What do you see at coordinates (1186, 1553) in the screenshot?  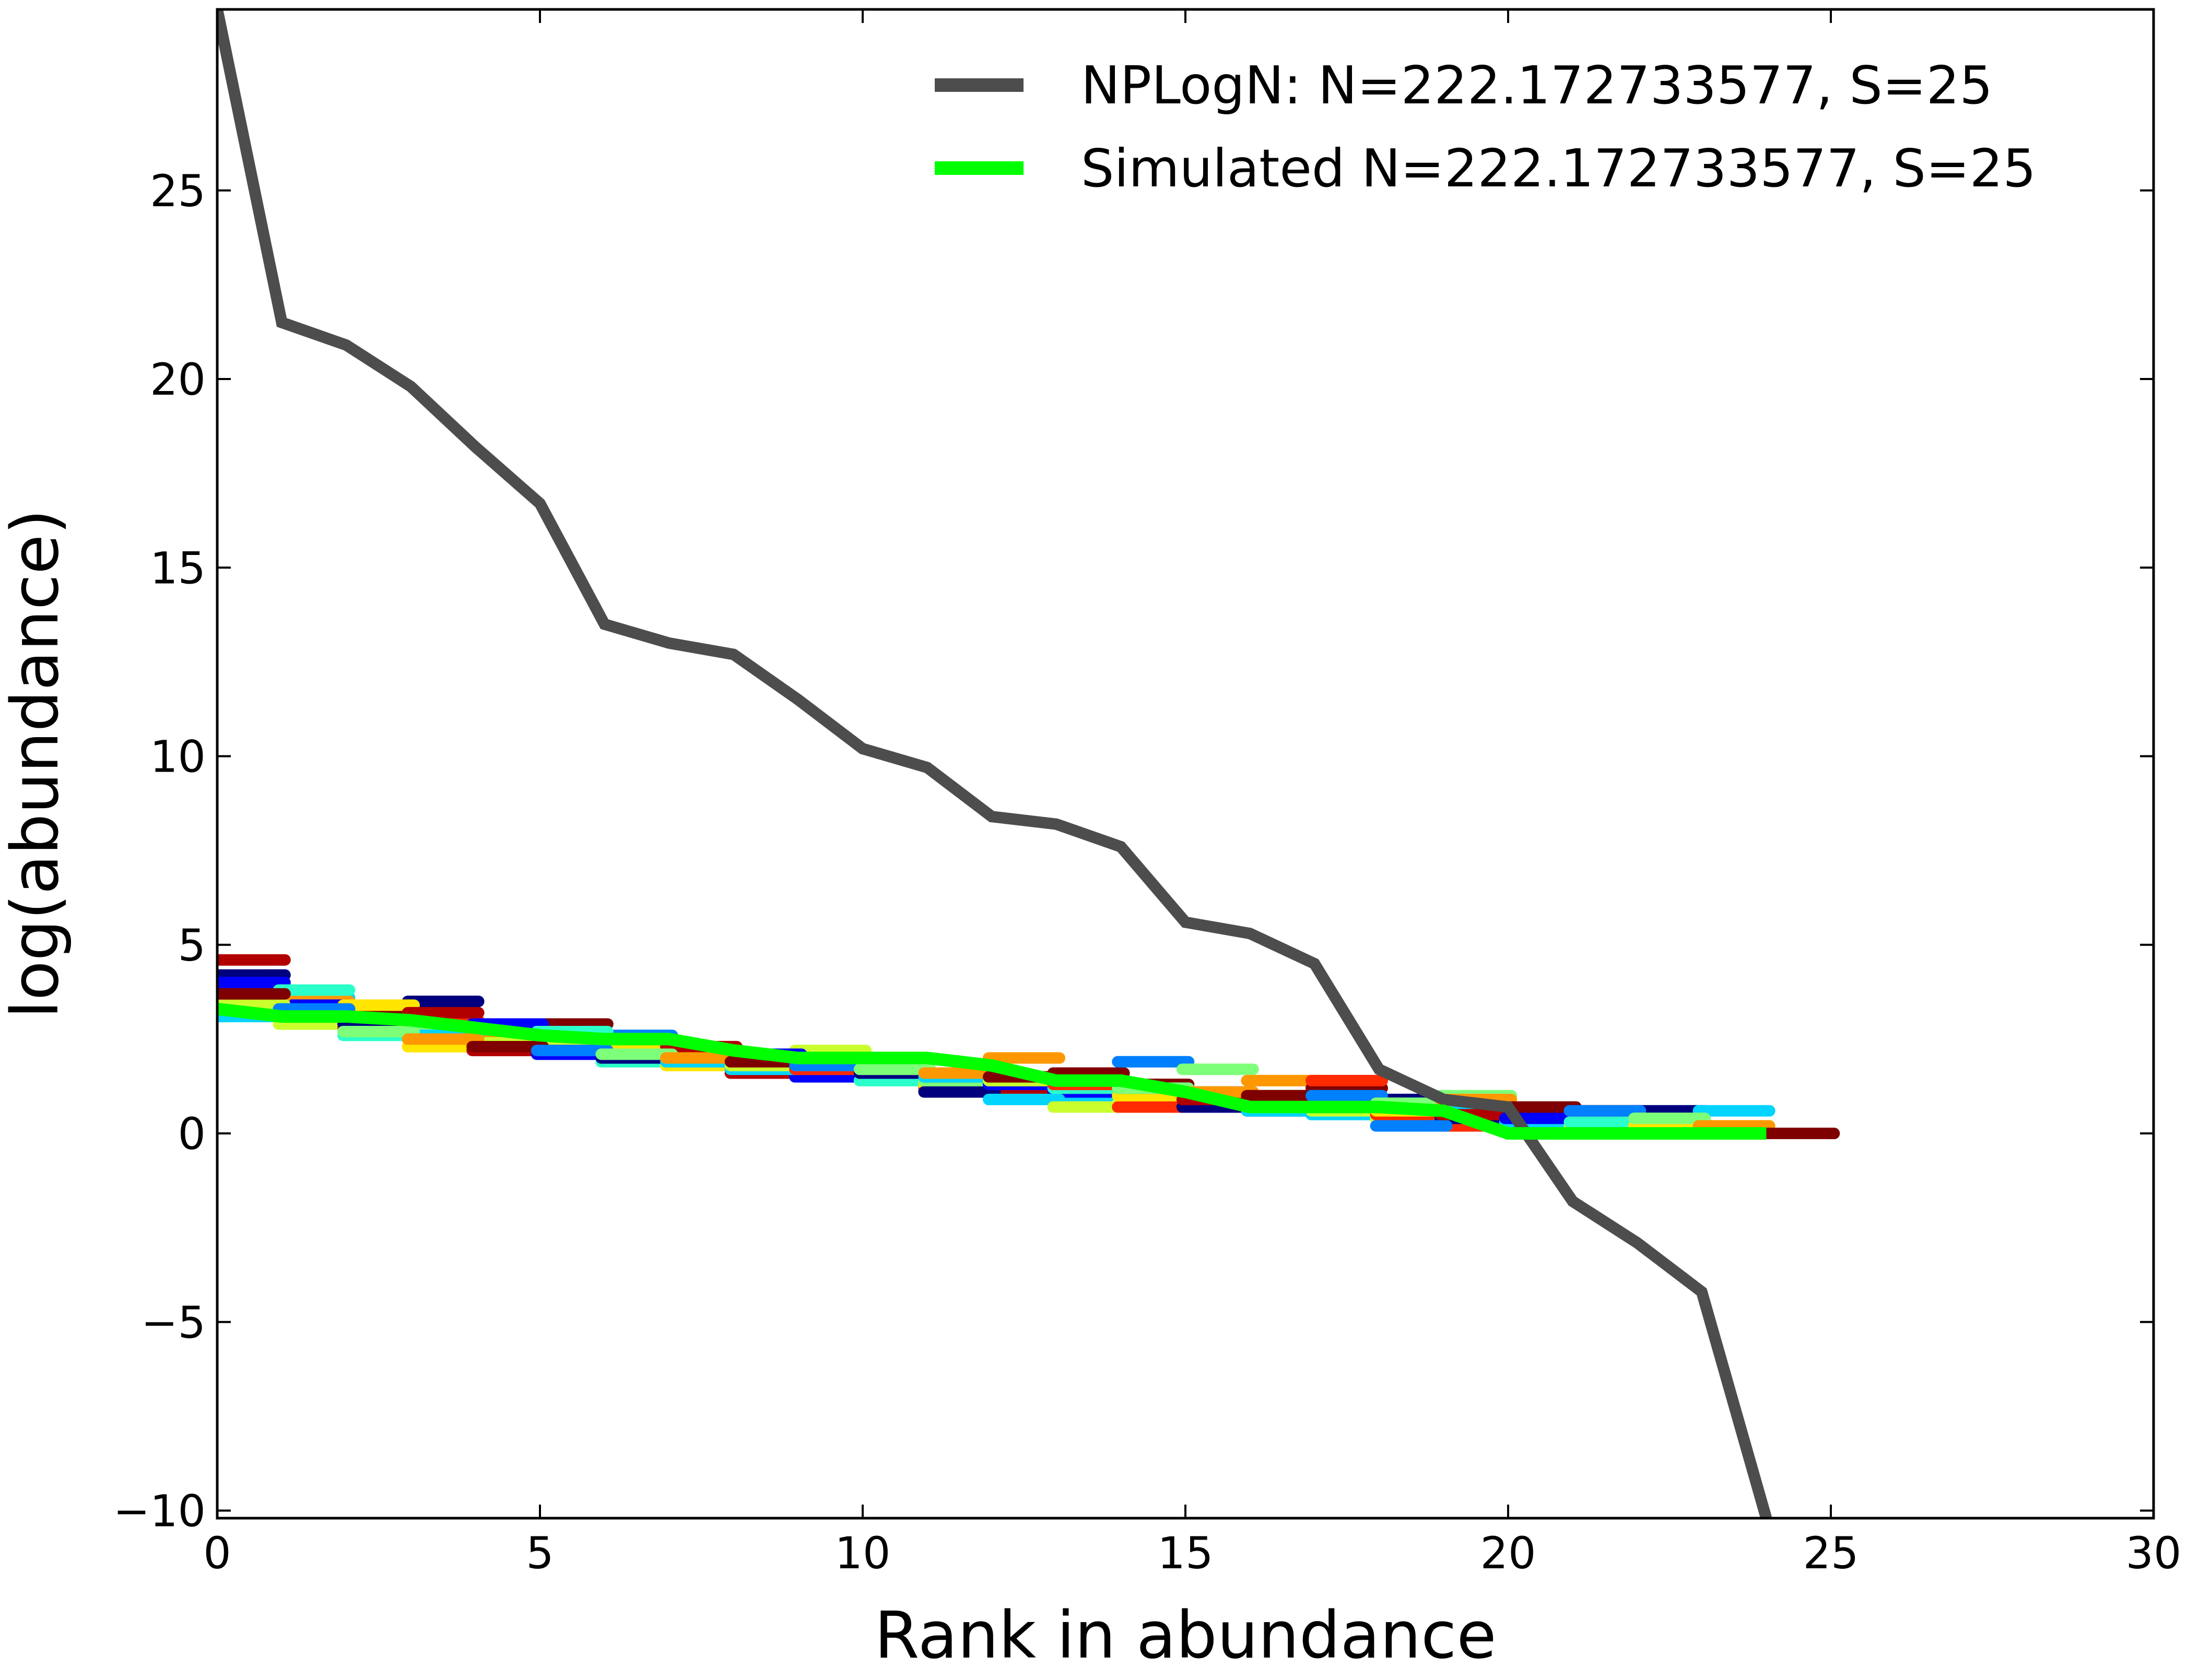 I see `x-tick-label: 15` at bounding box center [1186, 1553].